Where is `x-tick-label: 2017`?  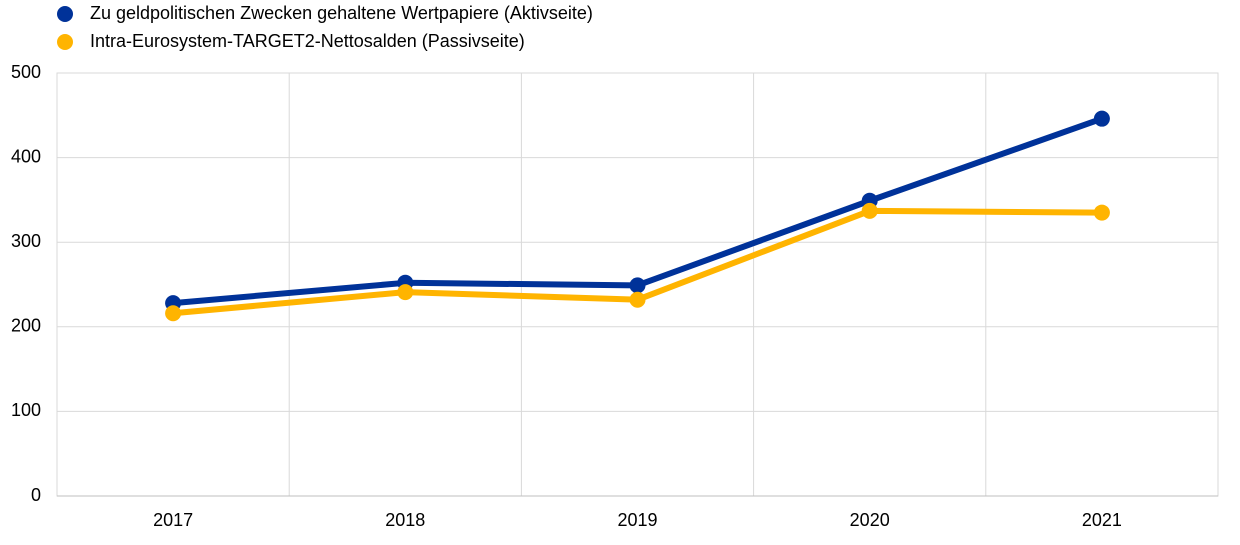
x-tick-label: 2017 is located at coordinates (173, 520).